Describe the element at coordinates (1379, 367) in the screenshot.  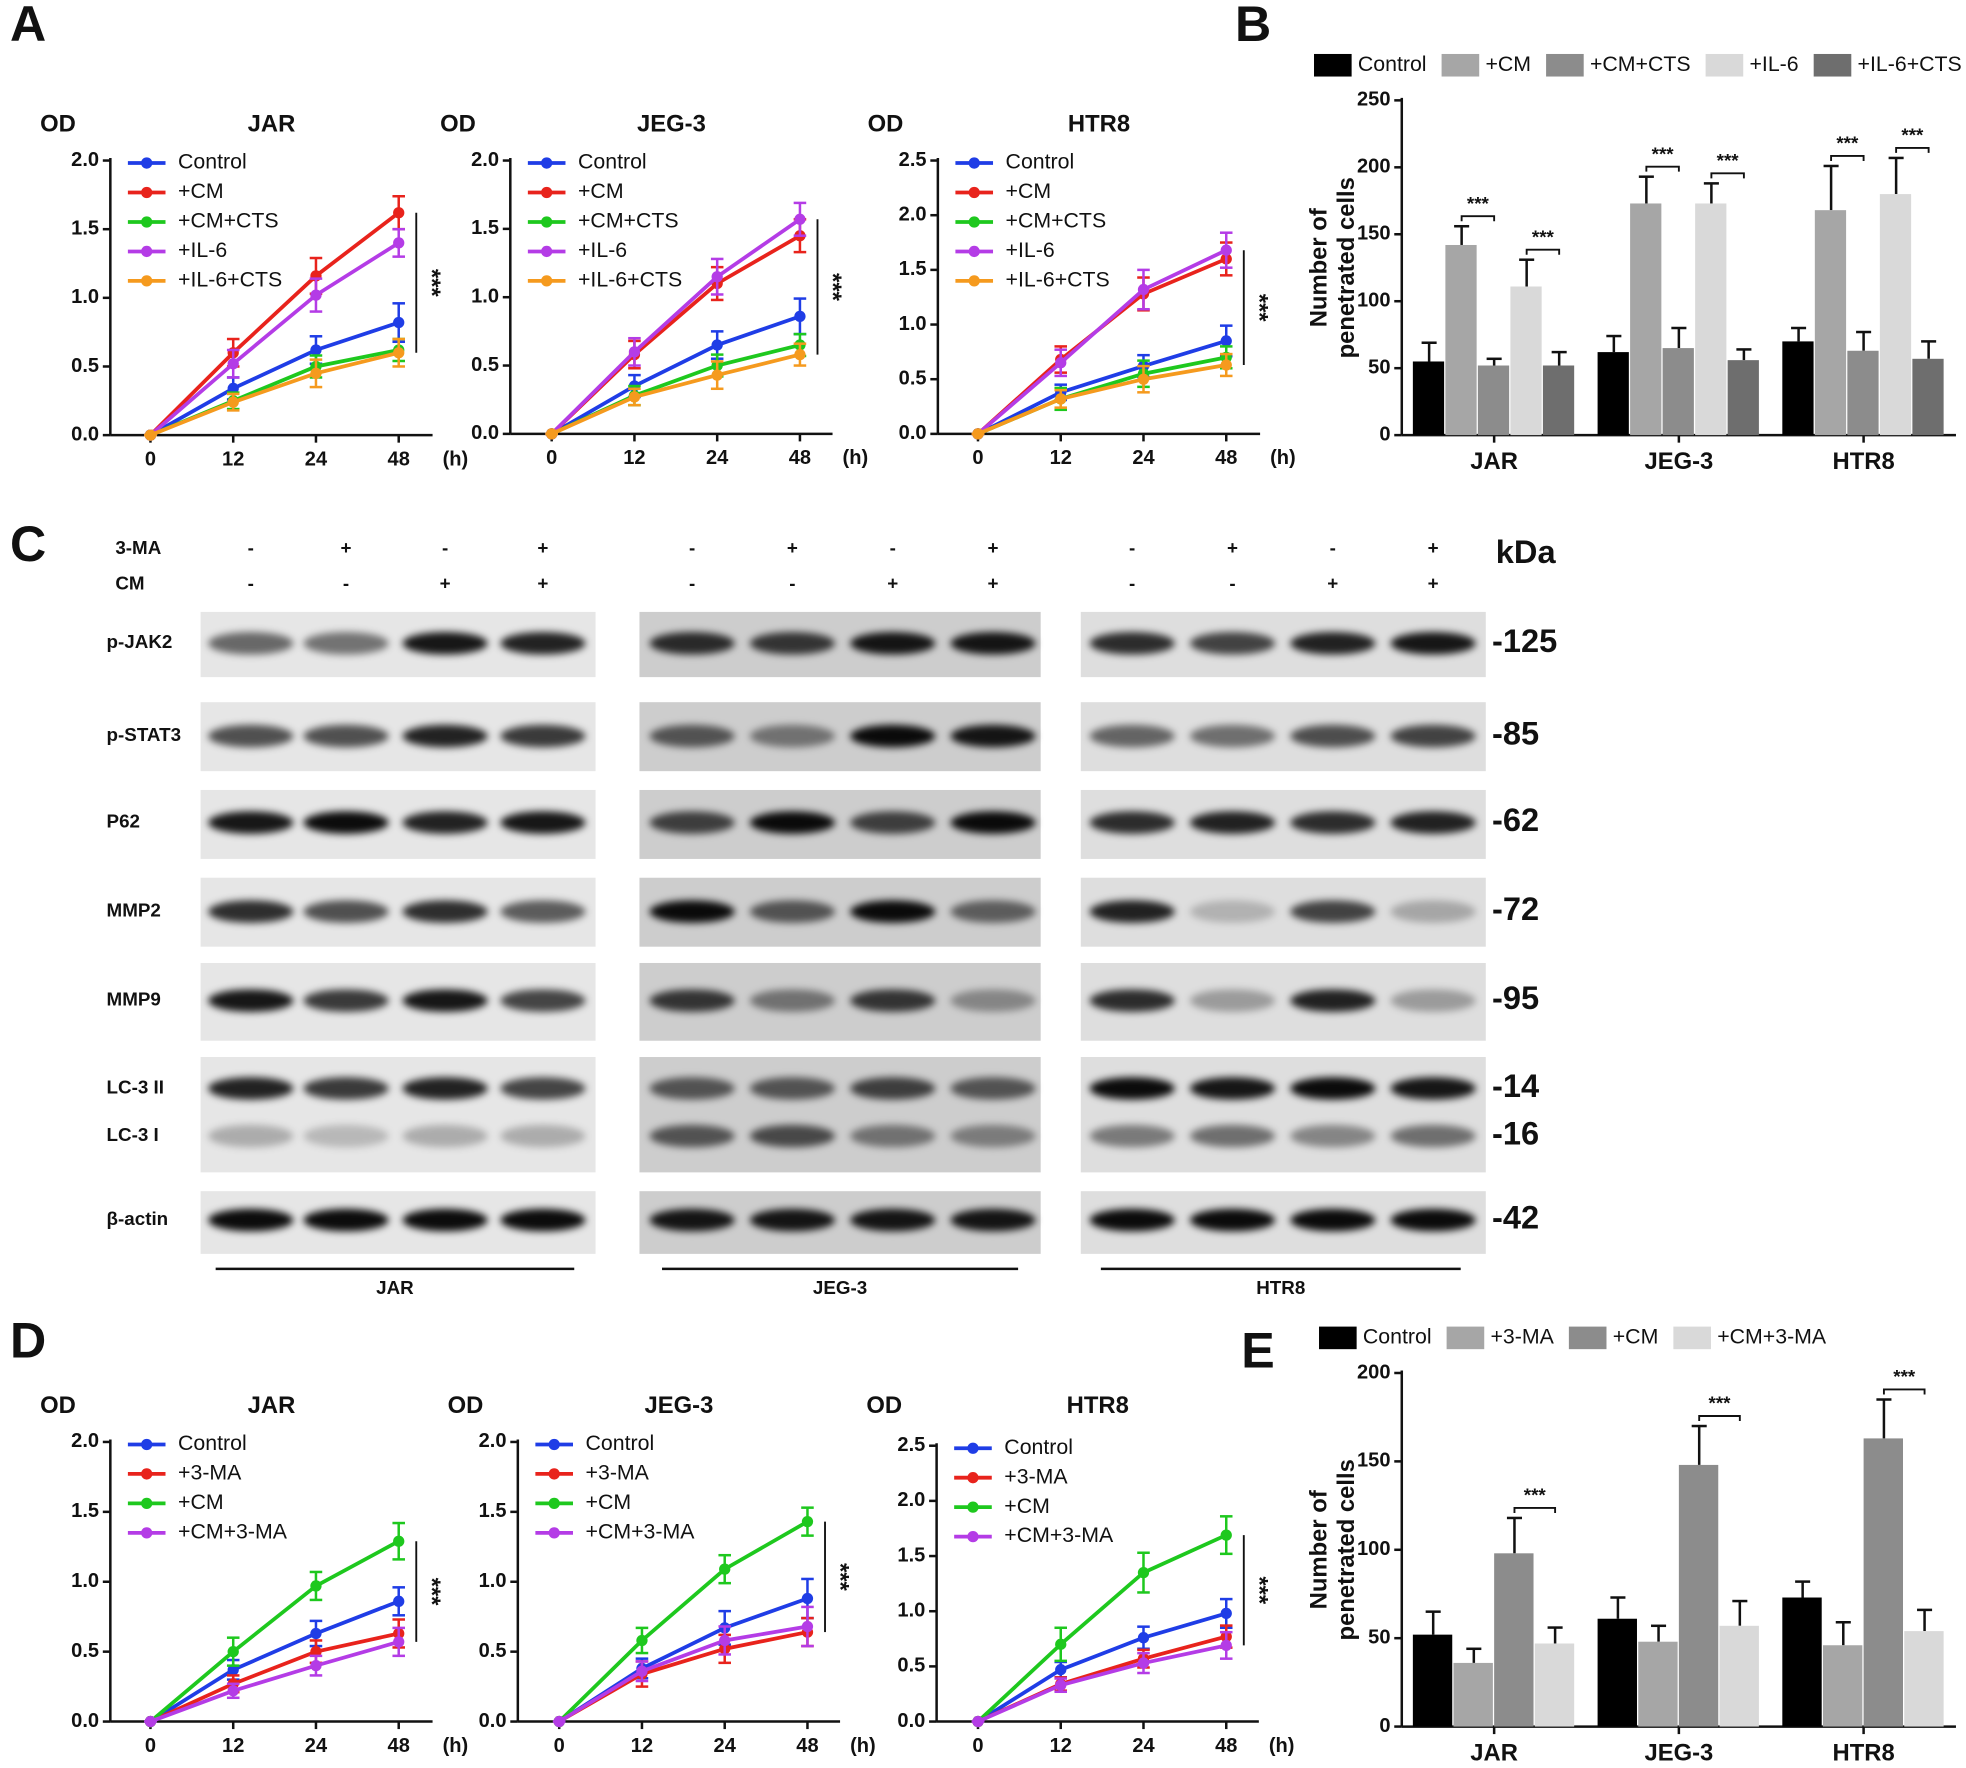
I see `y-tick-label: 50` at that location.